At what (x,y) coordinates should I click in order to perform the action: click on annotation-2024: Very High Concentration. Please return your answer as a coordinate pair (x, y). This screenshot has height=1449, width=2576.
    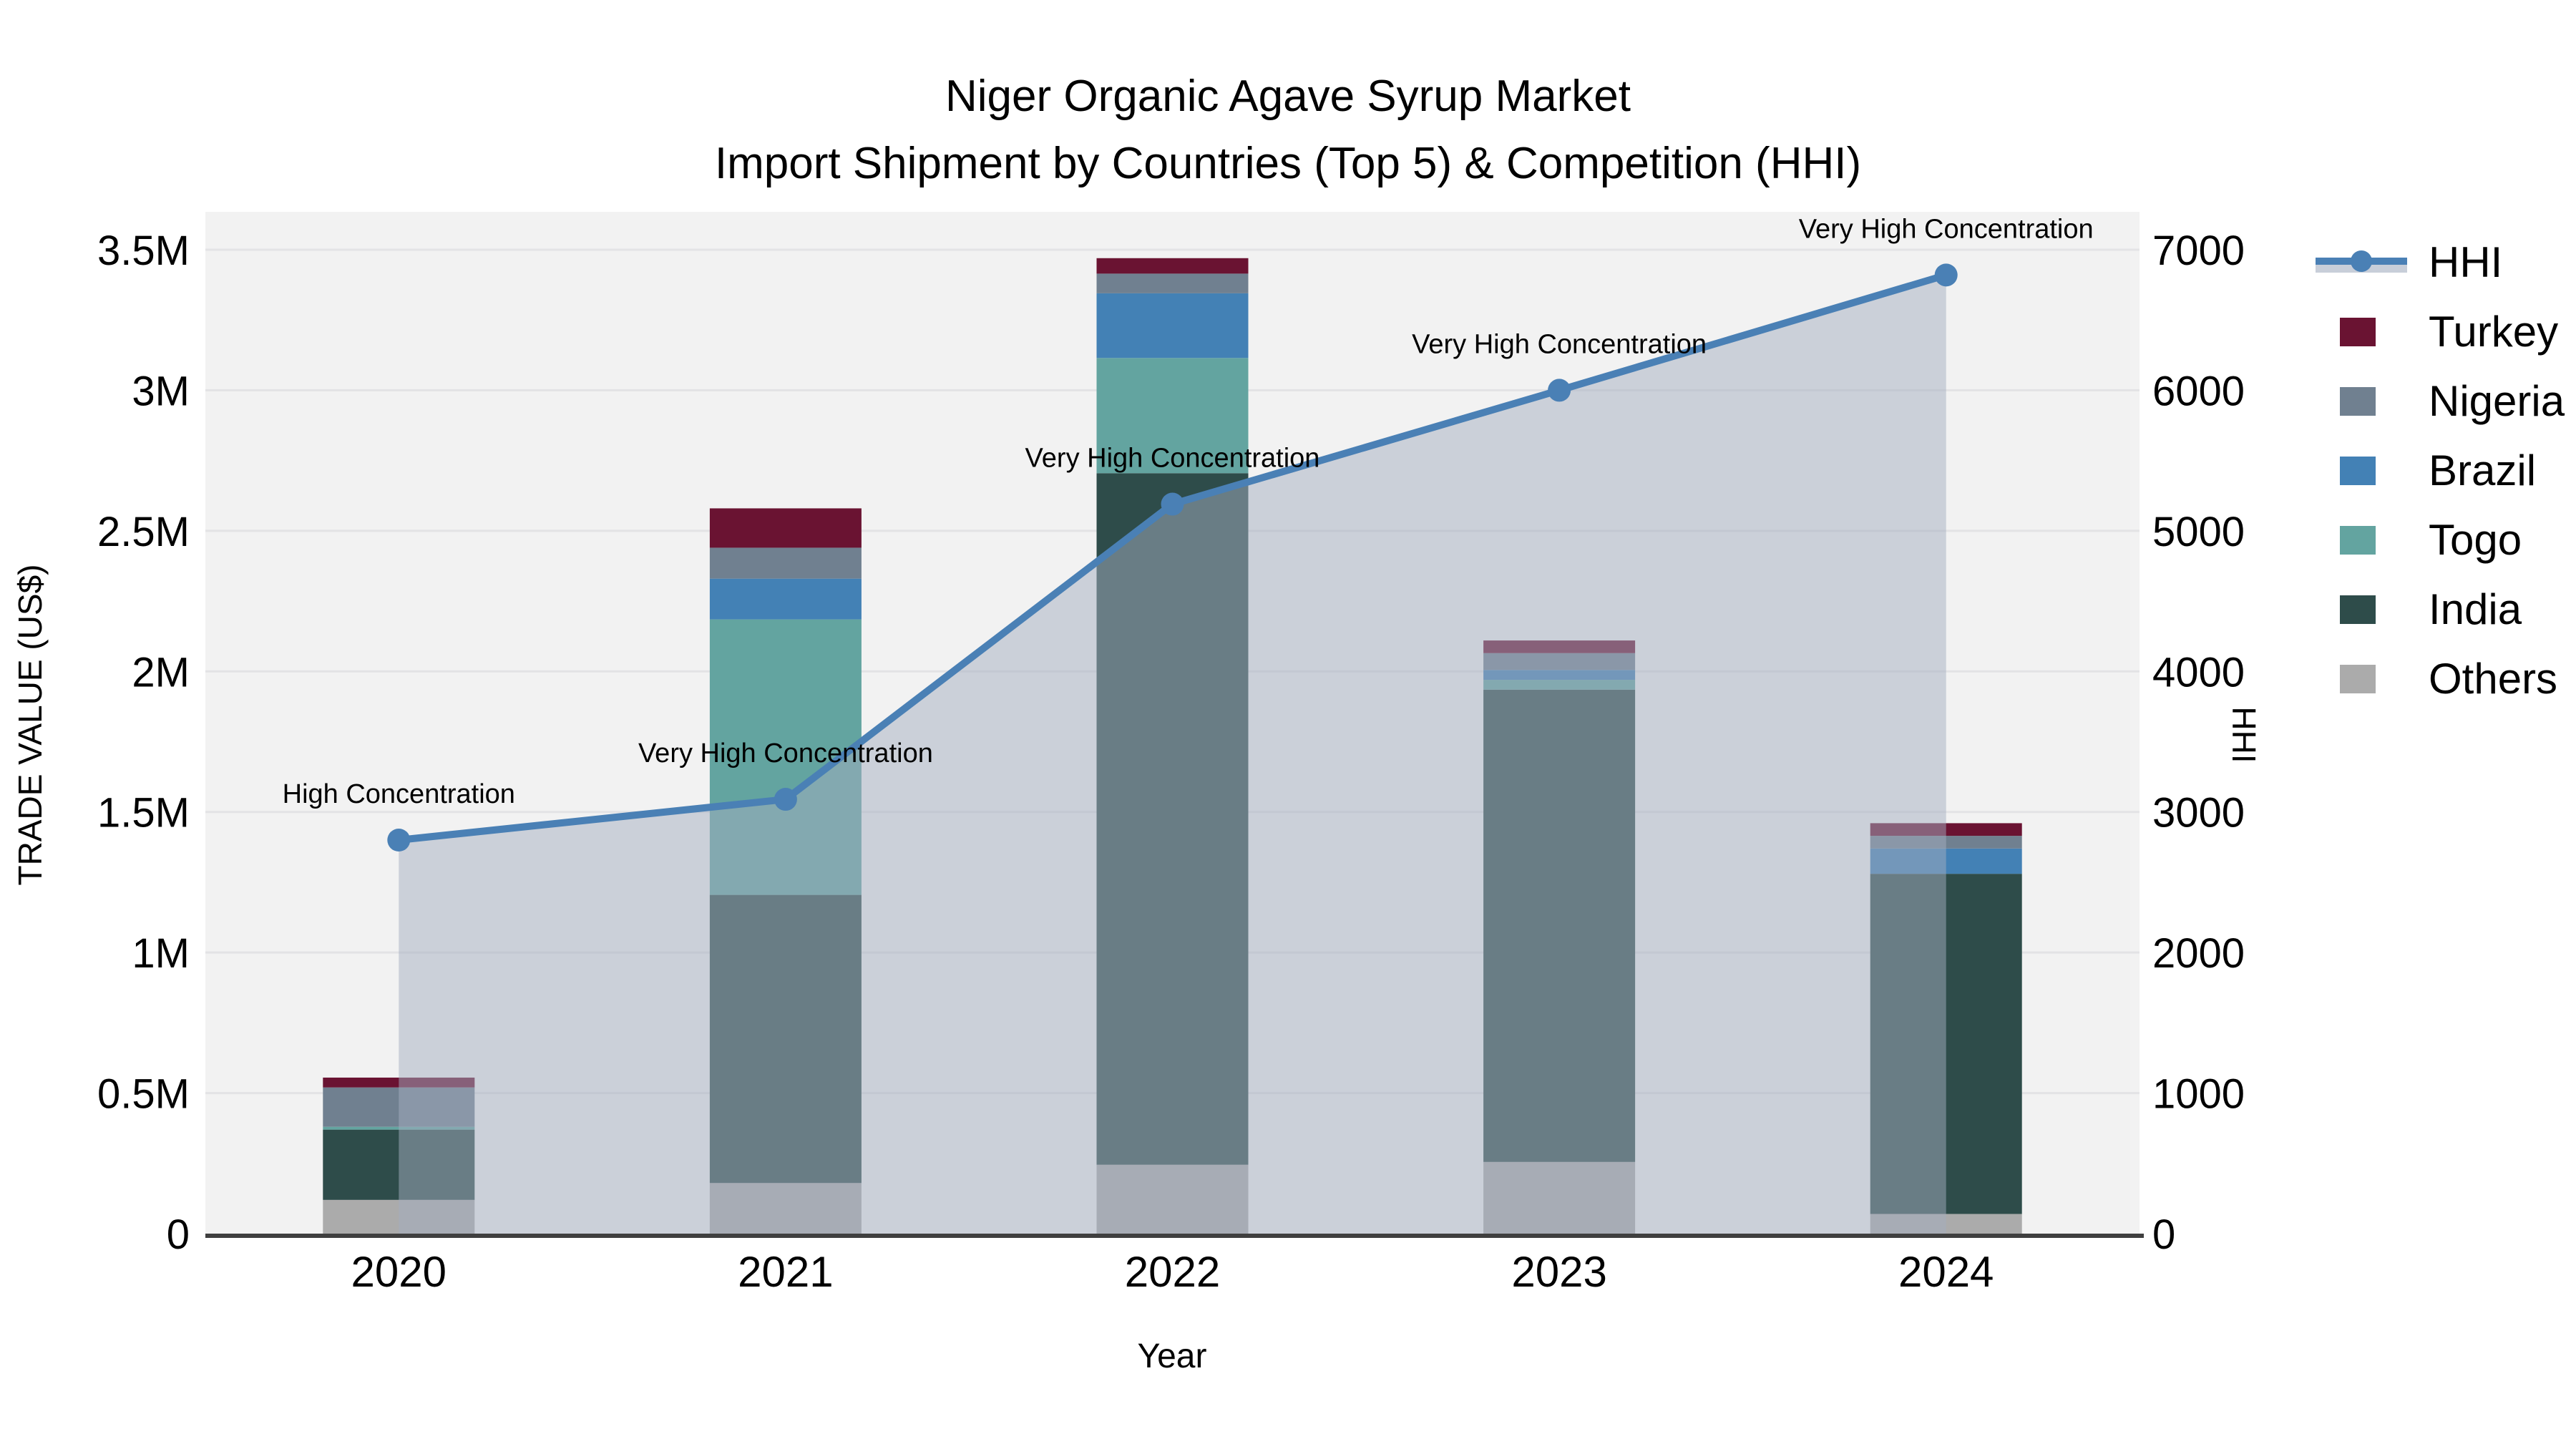
    Looking at the image, I should click on (1946, 229).